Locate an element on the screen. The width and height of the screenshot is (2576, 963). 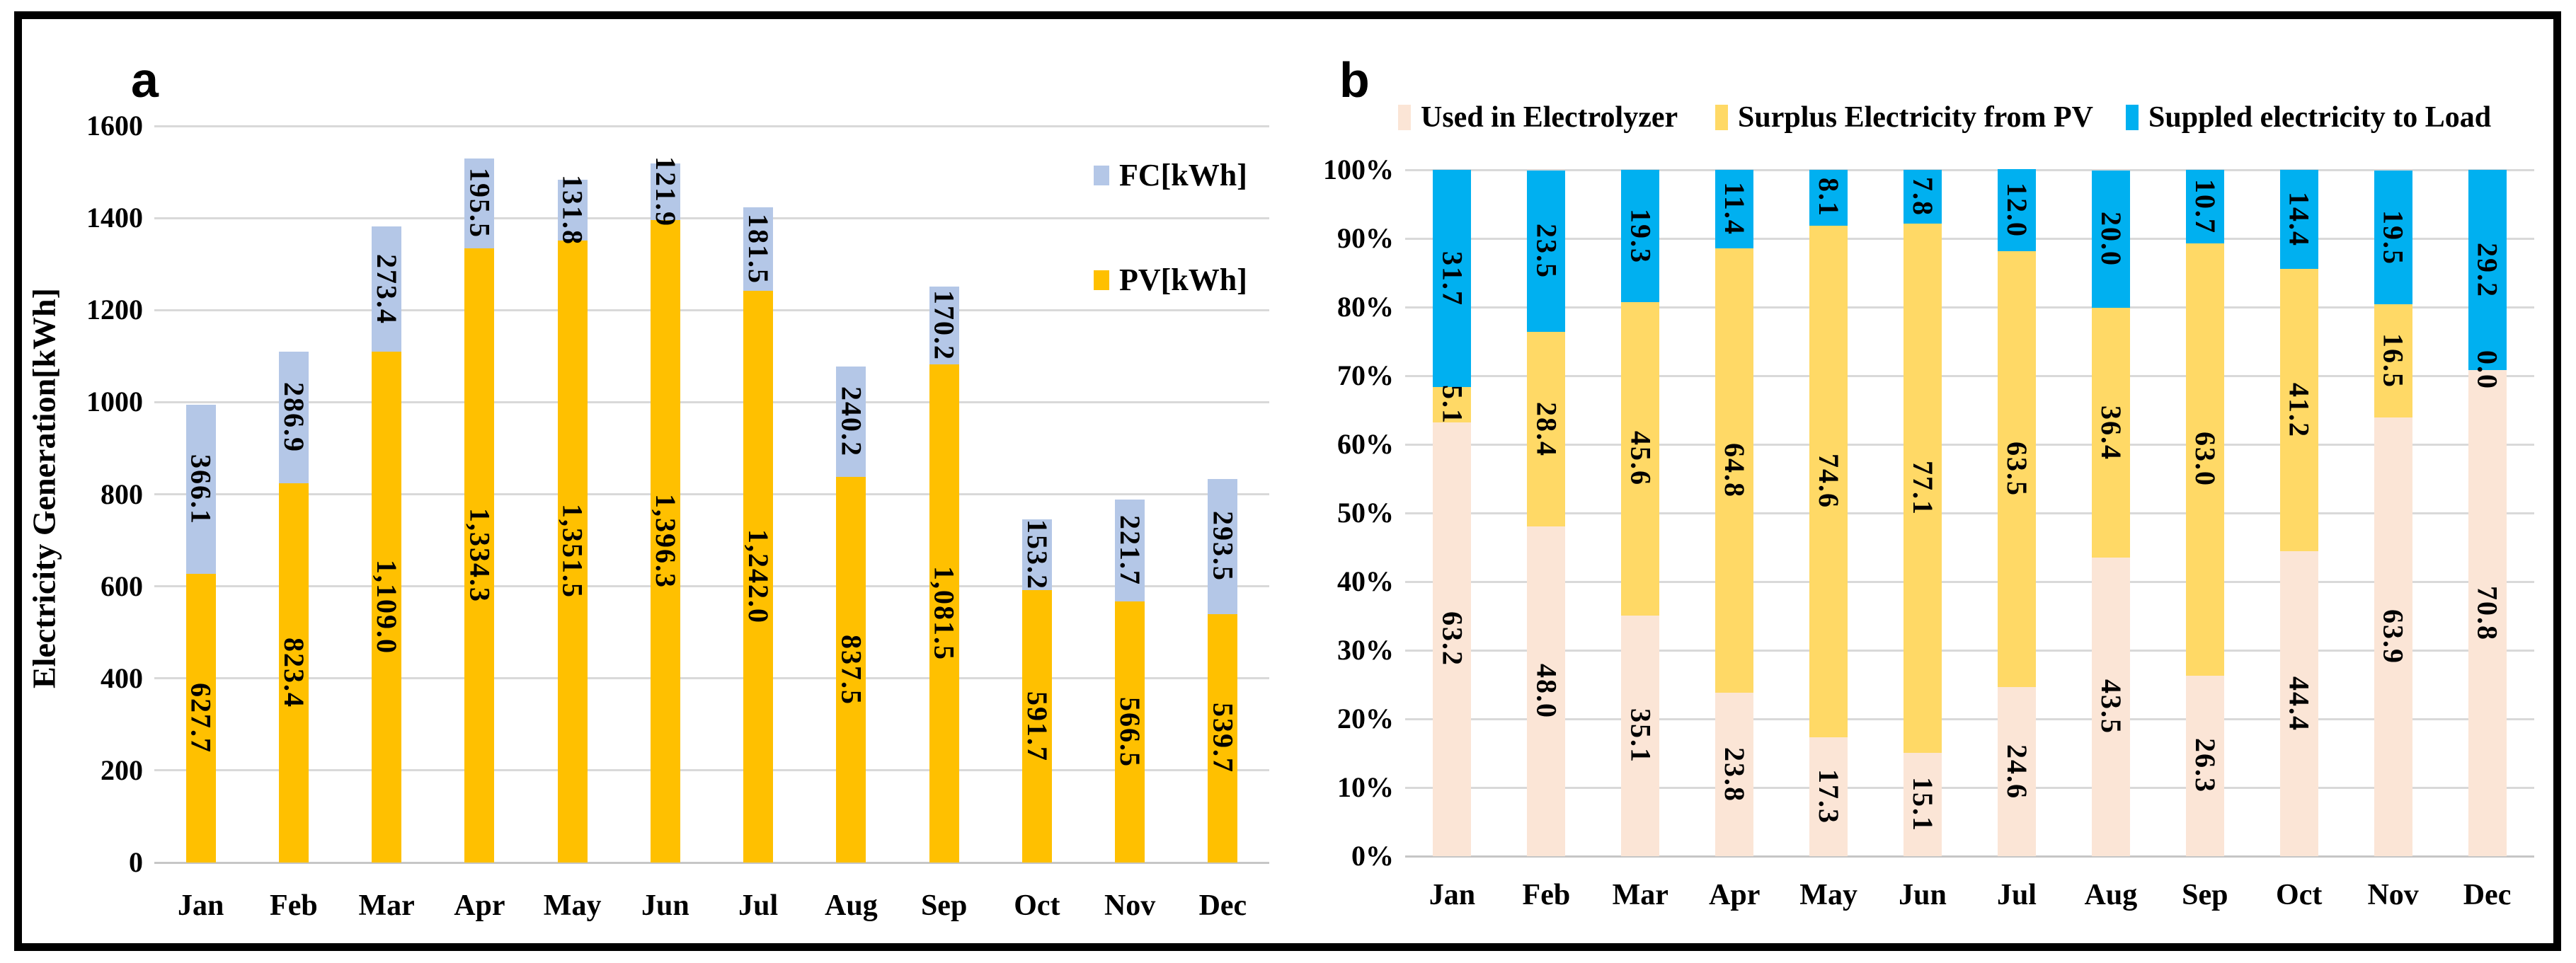
bar-surplus-electricity-from-pv-may is located at coordinates (1828, 481).